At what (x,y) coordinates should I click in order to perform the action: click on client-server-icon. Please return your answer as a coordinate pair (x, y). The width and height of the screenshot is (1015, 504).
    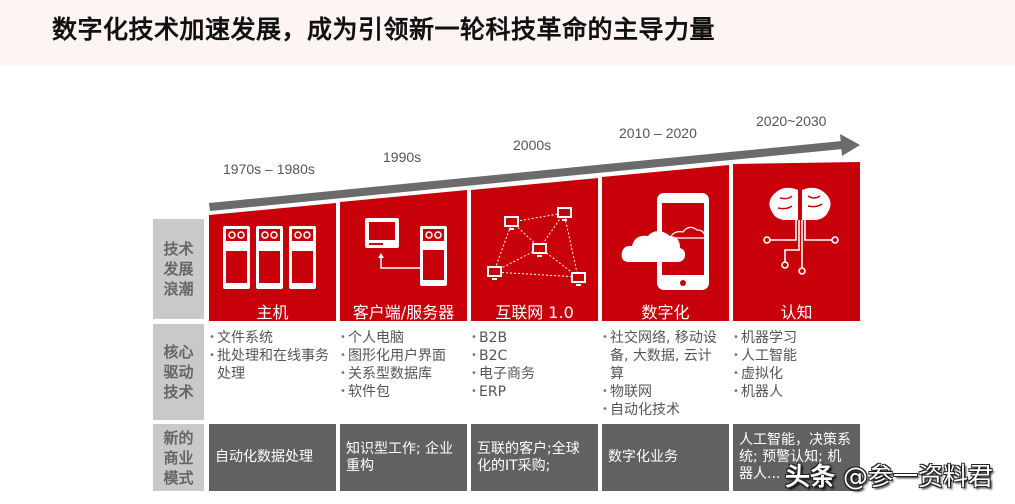
    Looking at the image, I should click on (406, 252).